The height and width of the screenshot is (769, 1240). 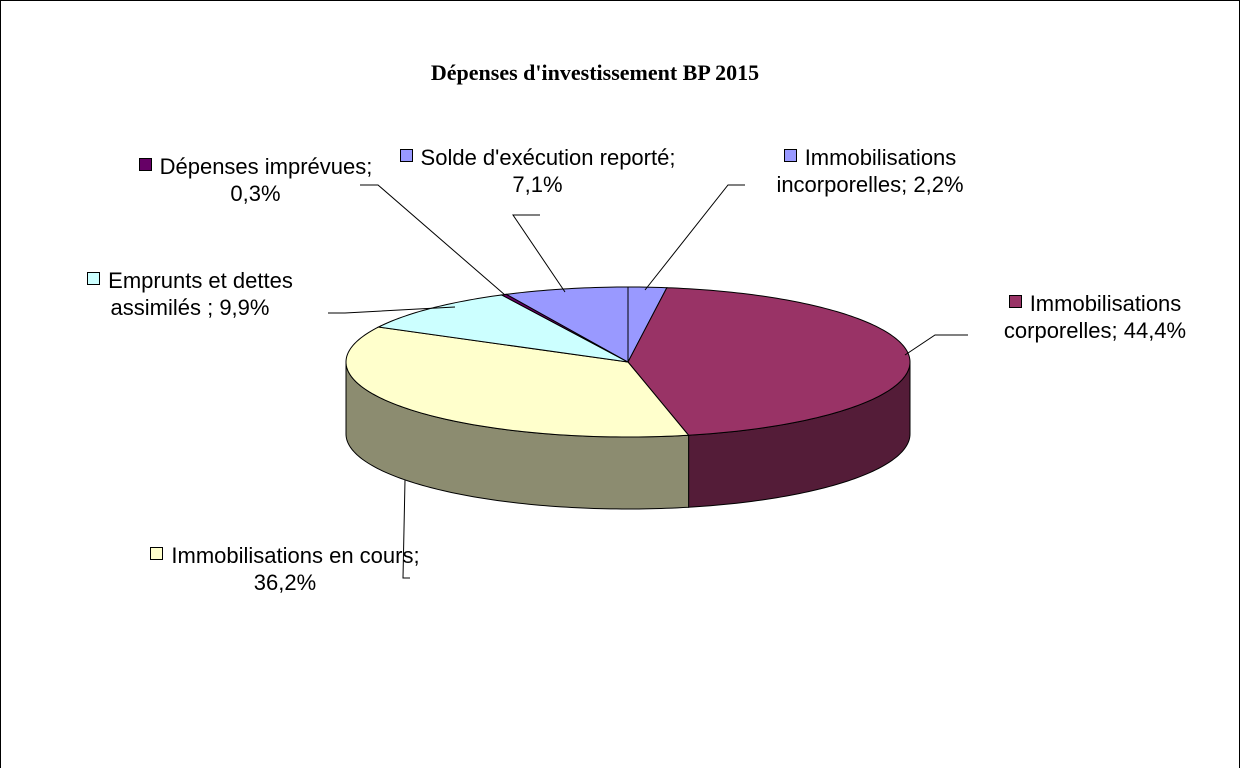 What do you see at coordinates (545, 157) in the screenshot?
I see `category-label: Solde d'exécution reporté` at bounding box center [545, 157].